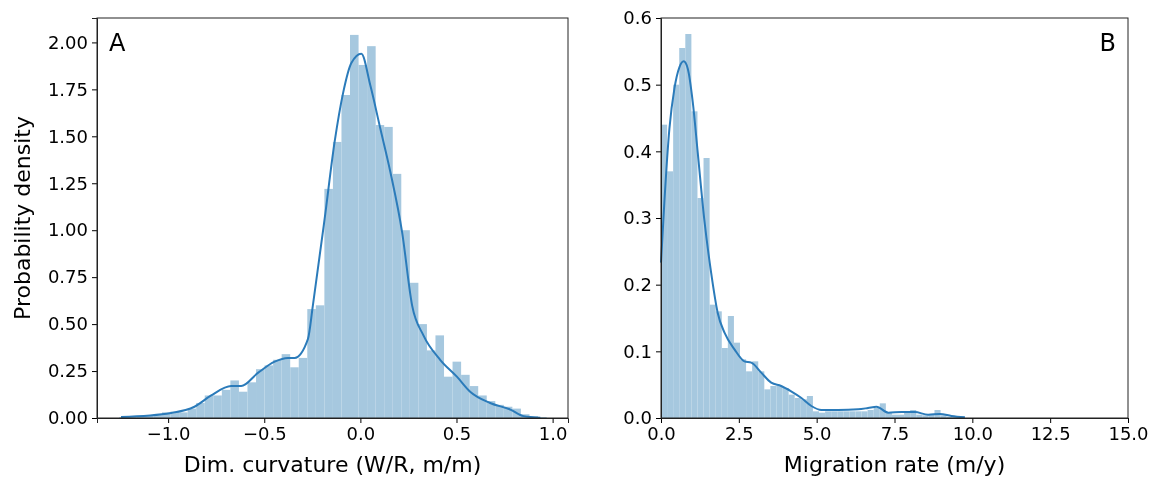 The height and width of the screenshot is (477, 1153). I want to click on y-tick-label: 1.00, so click(67, 230).